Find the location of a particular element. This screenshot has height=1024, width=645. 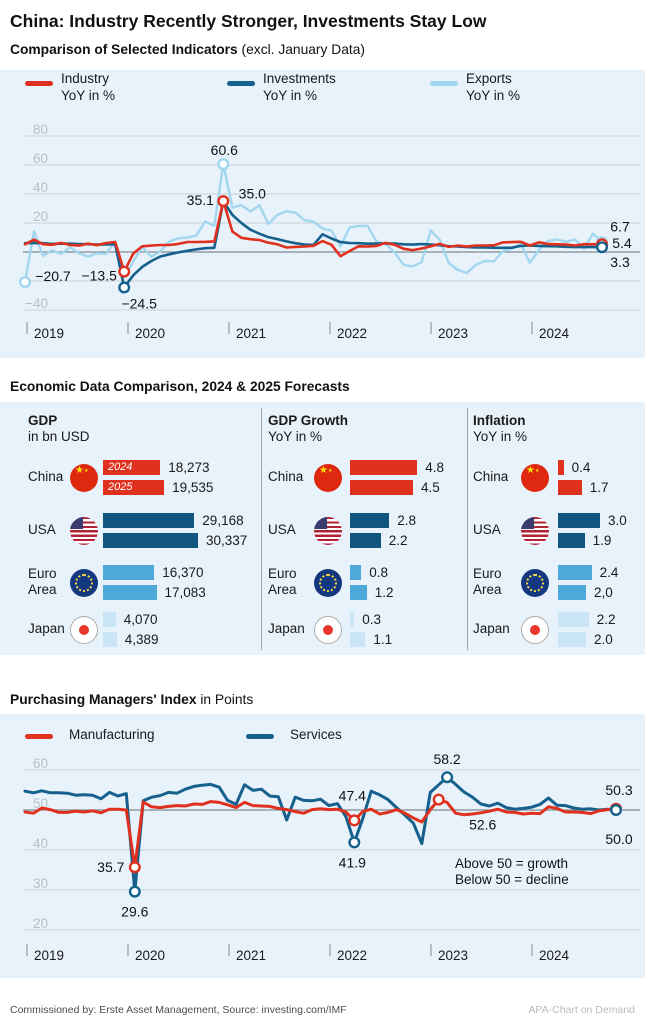

services-line is located at coordinates (320, 834).